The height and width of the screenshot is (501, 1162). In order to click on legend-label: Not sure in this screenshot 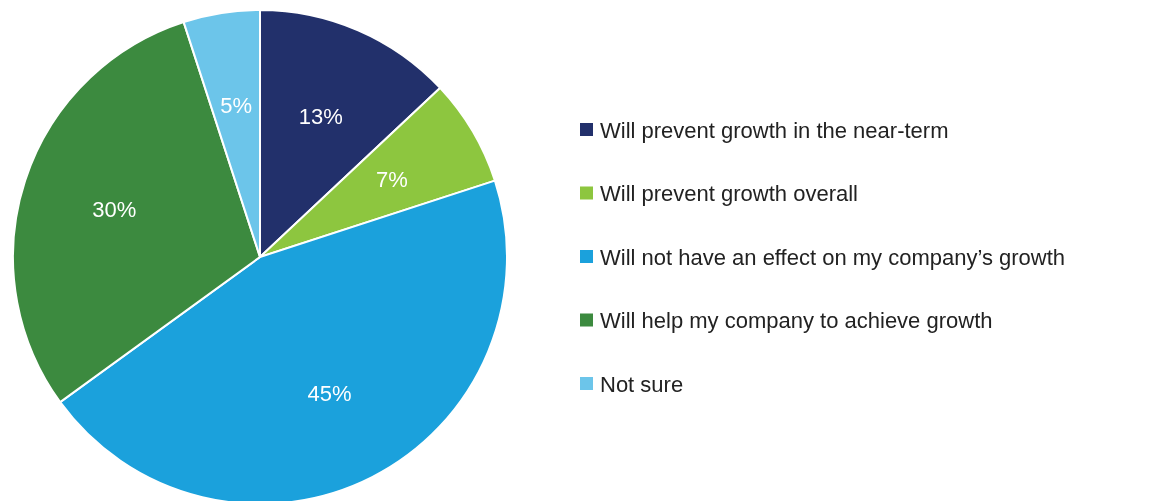, I will do `click(642, 384)`.